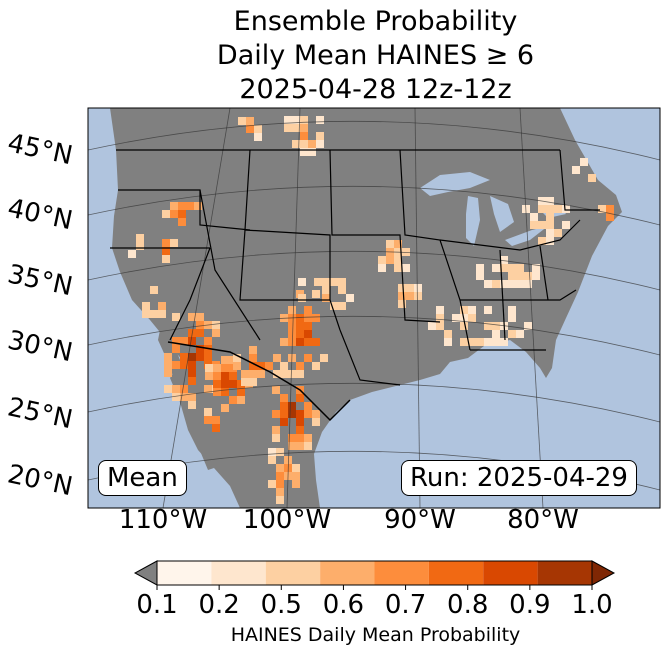  Describe the element at coordinates (375, 635) in the screenshot. I see `colorbar-label: HAINES Daily Mean Probability` at that location.